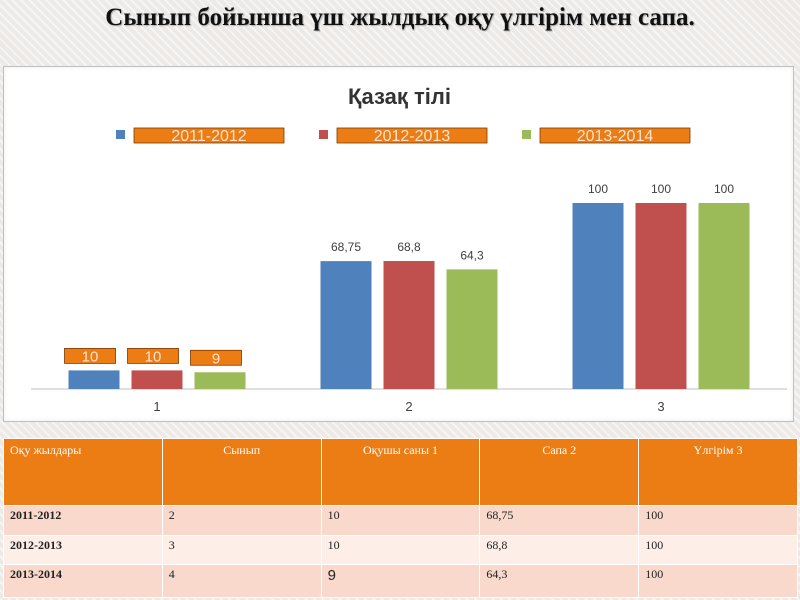 The width and height of the screenshot is (800, 600). What do you see at coordinates (559, 550) in the screenshot?
I see `table-cell: 68,8` at bounding box center [559, 550].